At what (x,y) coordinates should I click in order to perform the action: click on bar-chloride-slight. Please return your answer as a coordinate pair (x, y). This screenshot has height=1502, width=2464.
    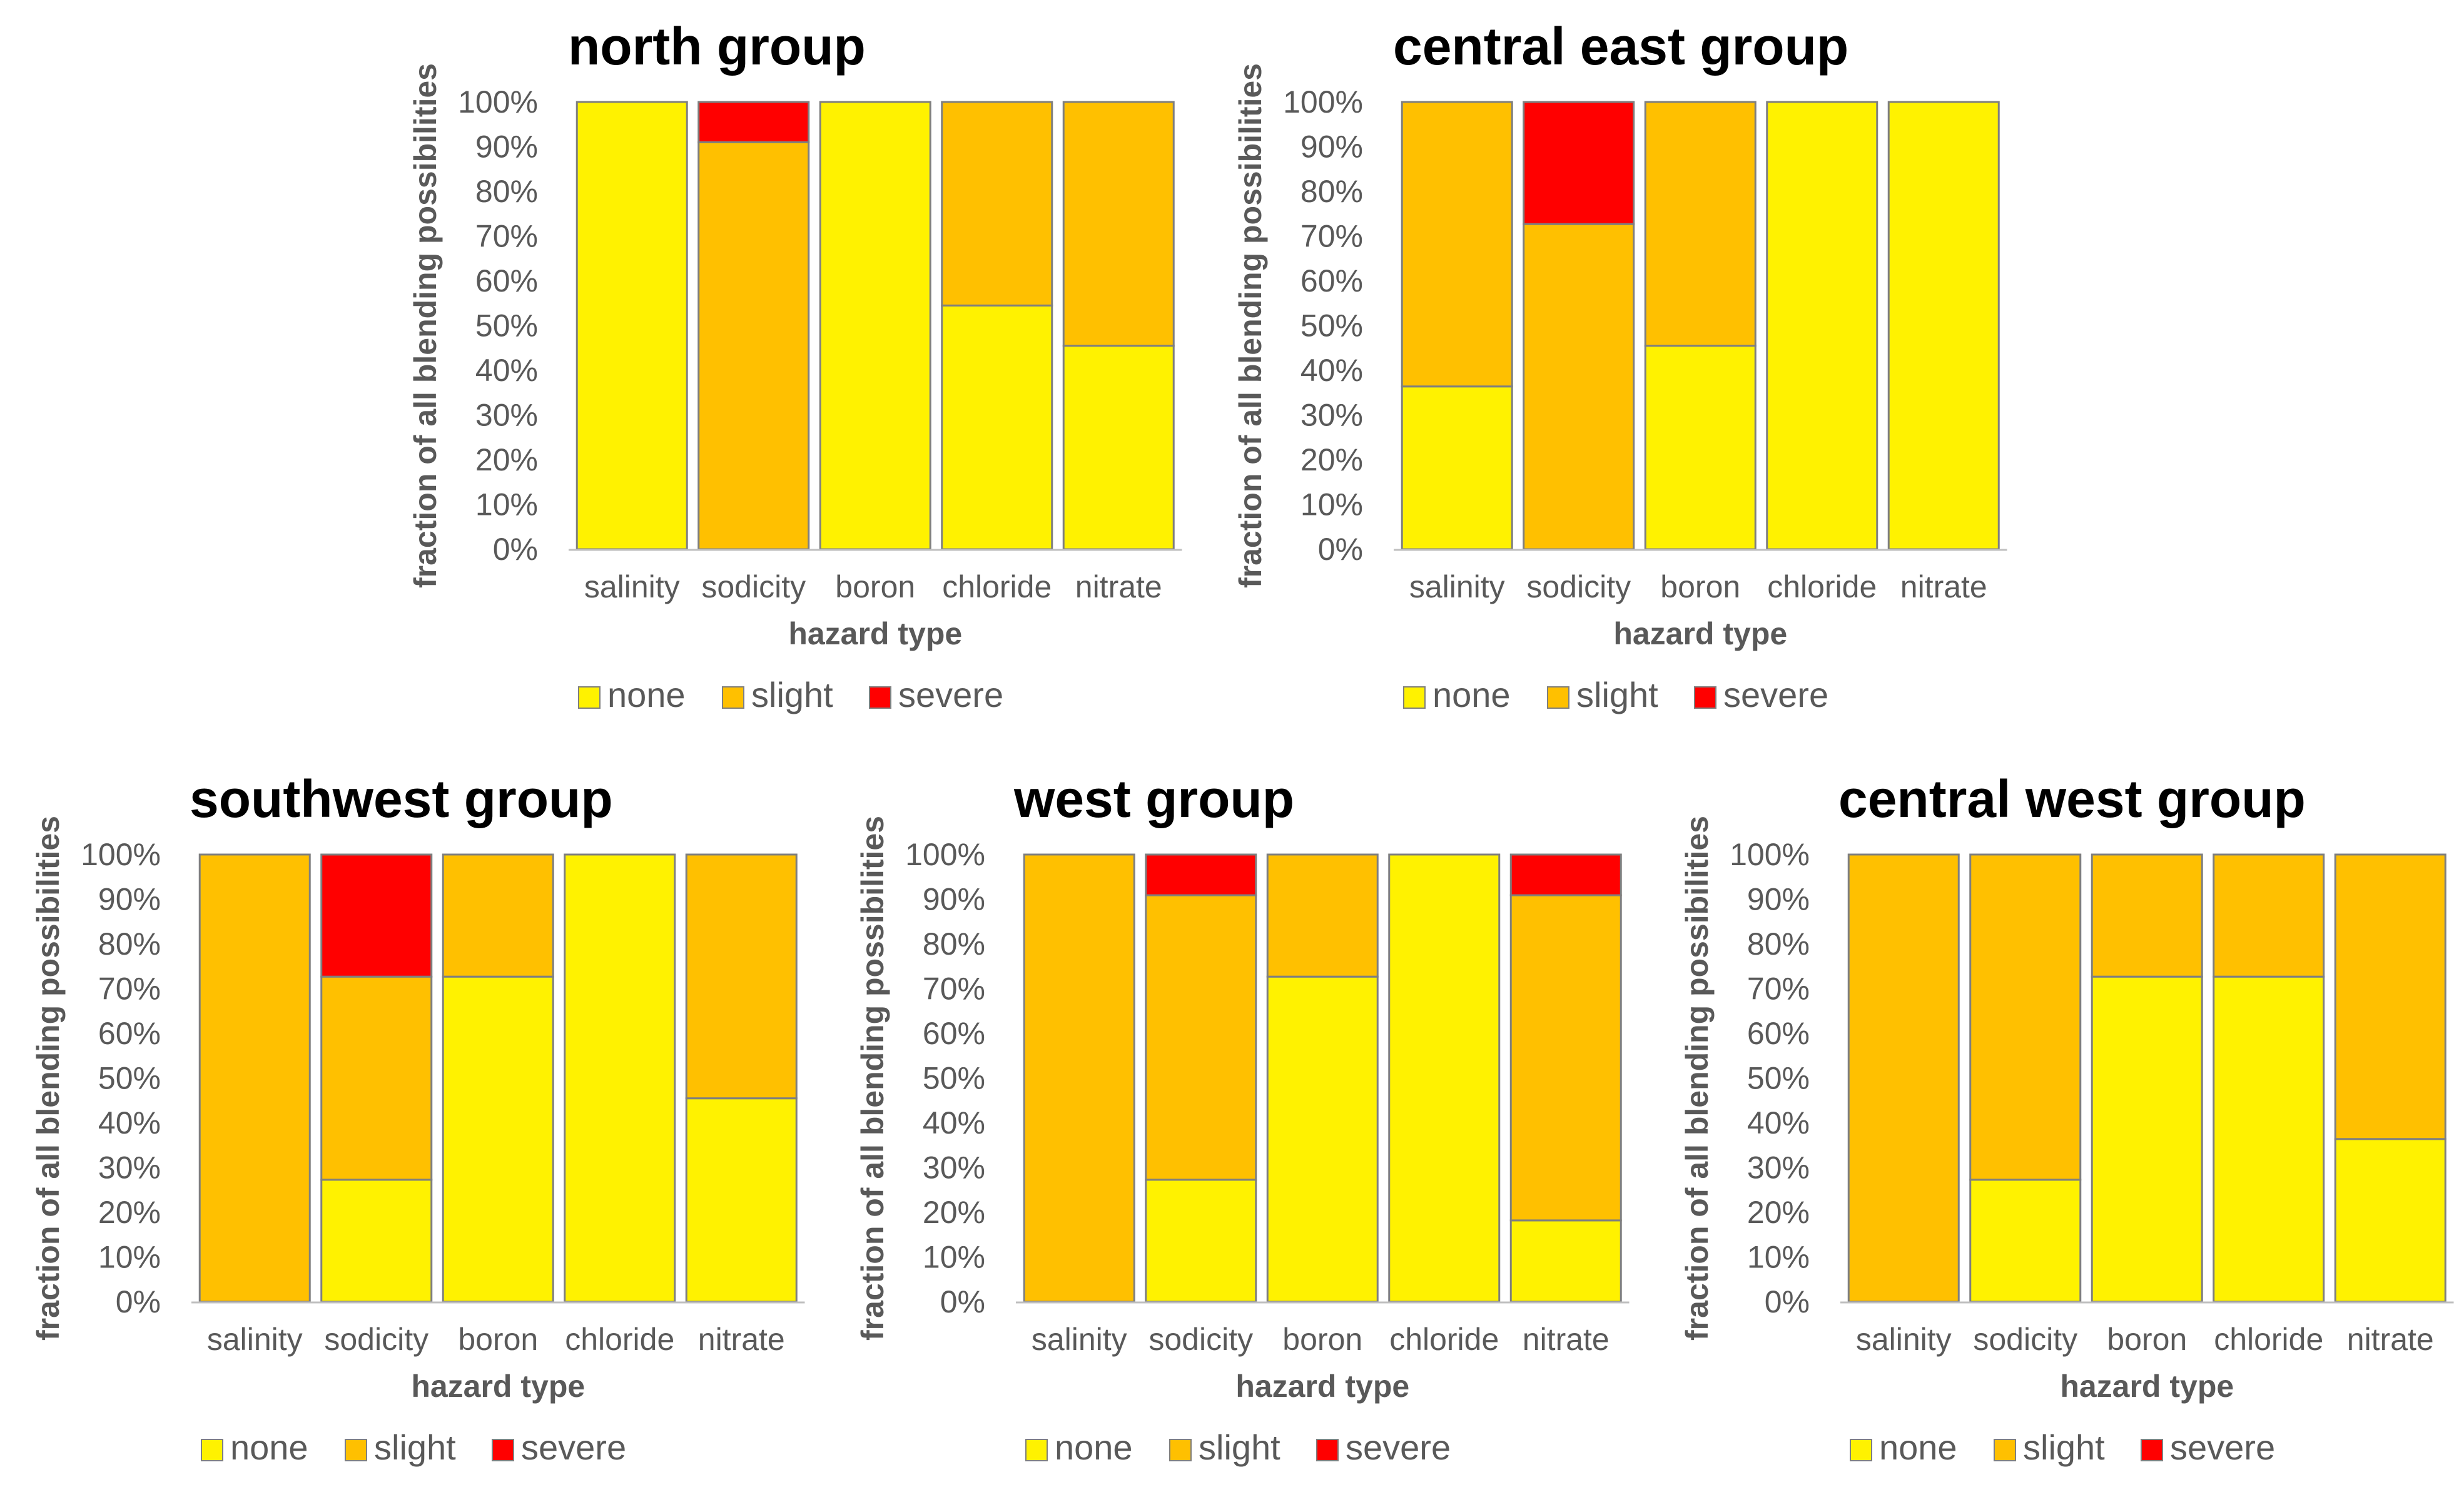
    Looking at the image, I should click on (2269, 915).